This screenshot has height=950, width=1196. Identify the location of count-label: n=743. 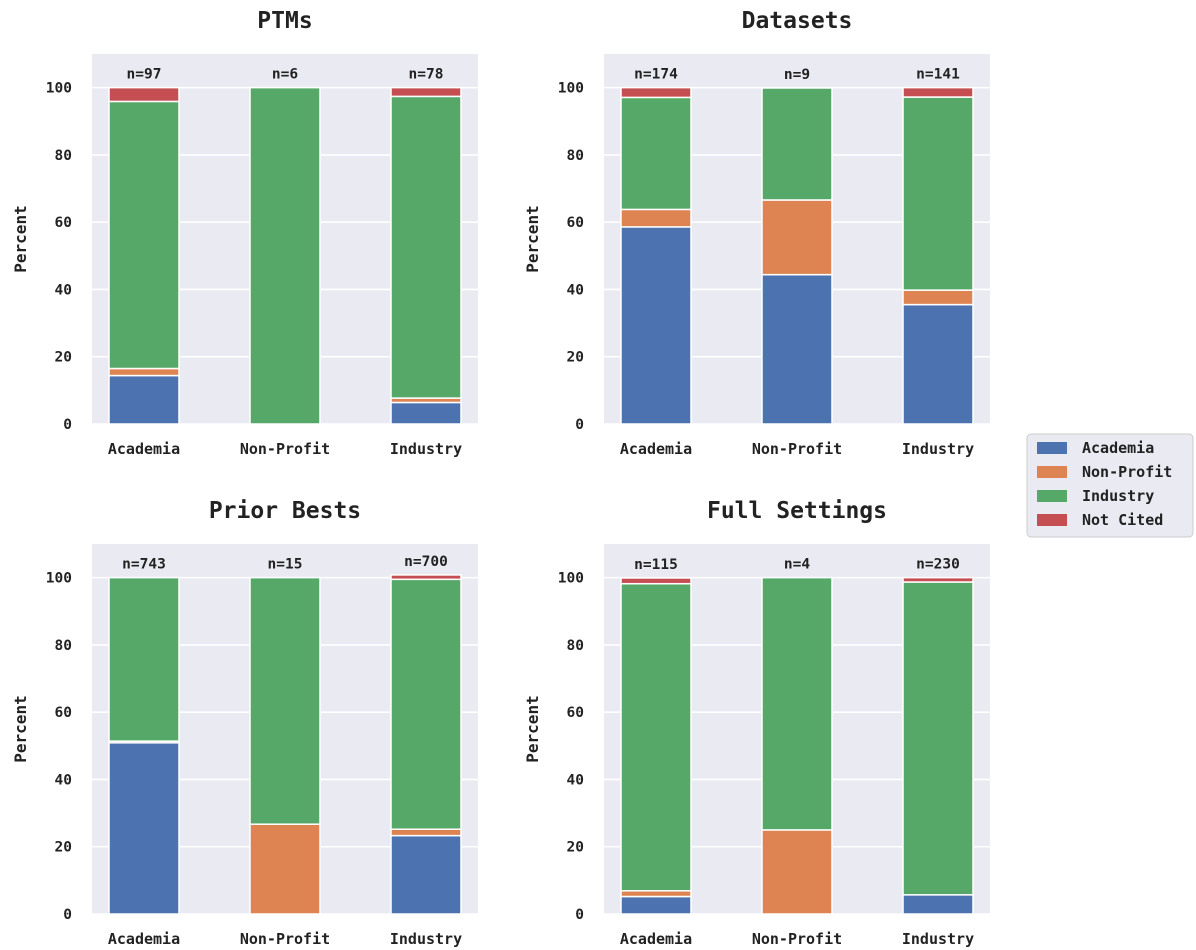
(144, 565).